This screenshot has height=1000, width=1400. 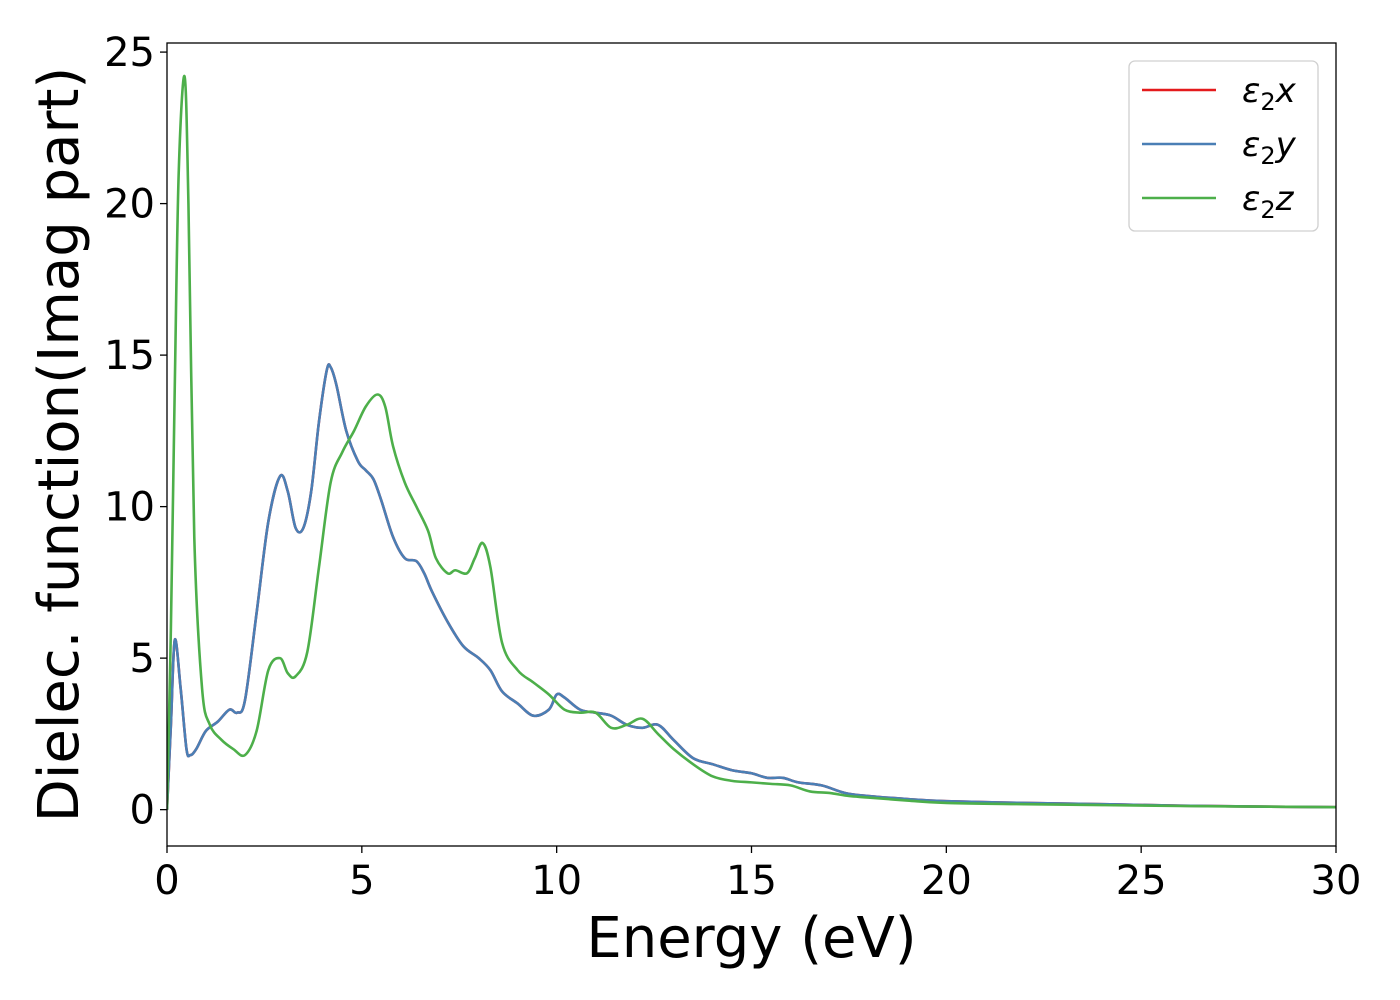 I want to click on x-tick-label: 10, so click(x=556, y=881).